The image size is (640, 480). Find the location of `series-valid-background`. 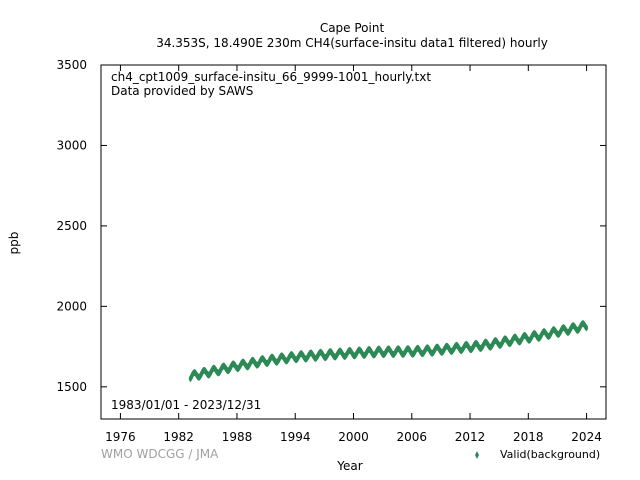

series-valid-background is located at coordinates (388, 351).